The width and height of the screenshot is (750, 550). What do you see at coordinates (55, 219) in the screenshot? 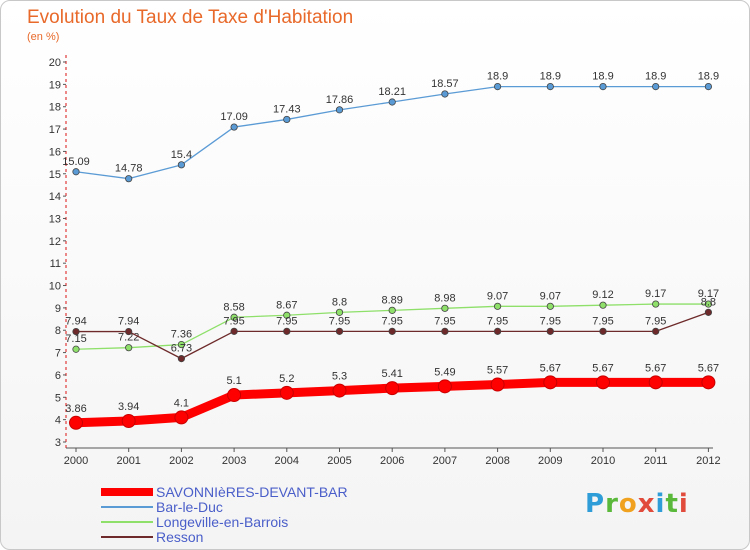
I see `y-tick-label: 13` at bounding box center [55, 219].